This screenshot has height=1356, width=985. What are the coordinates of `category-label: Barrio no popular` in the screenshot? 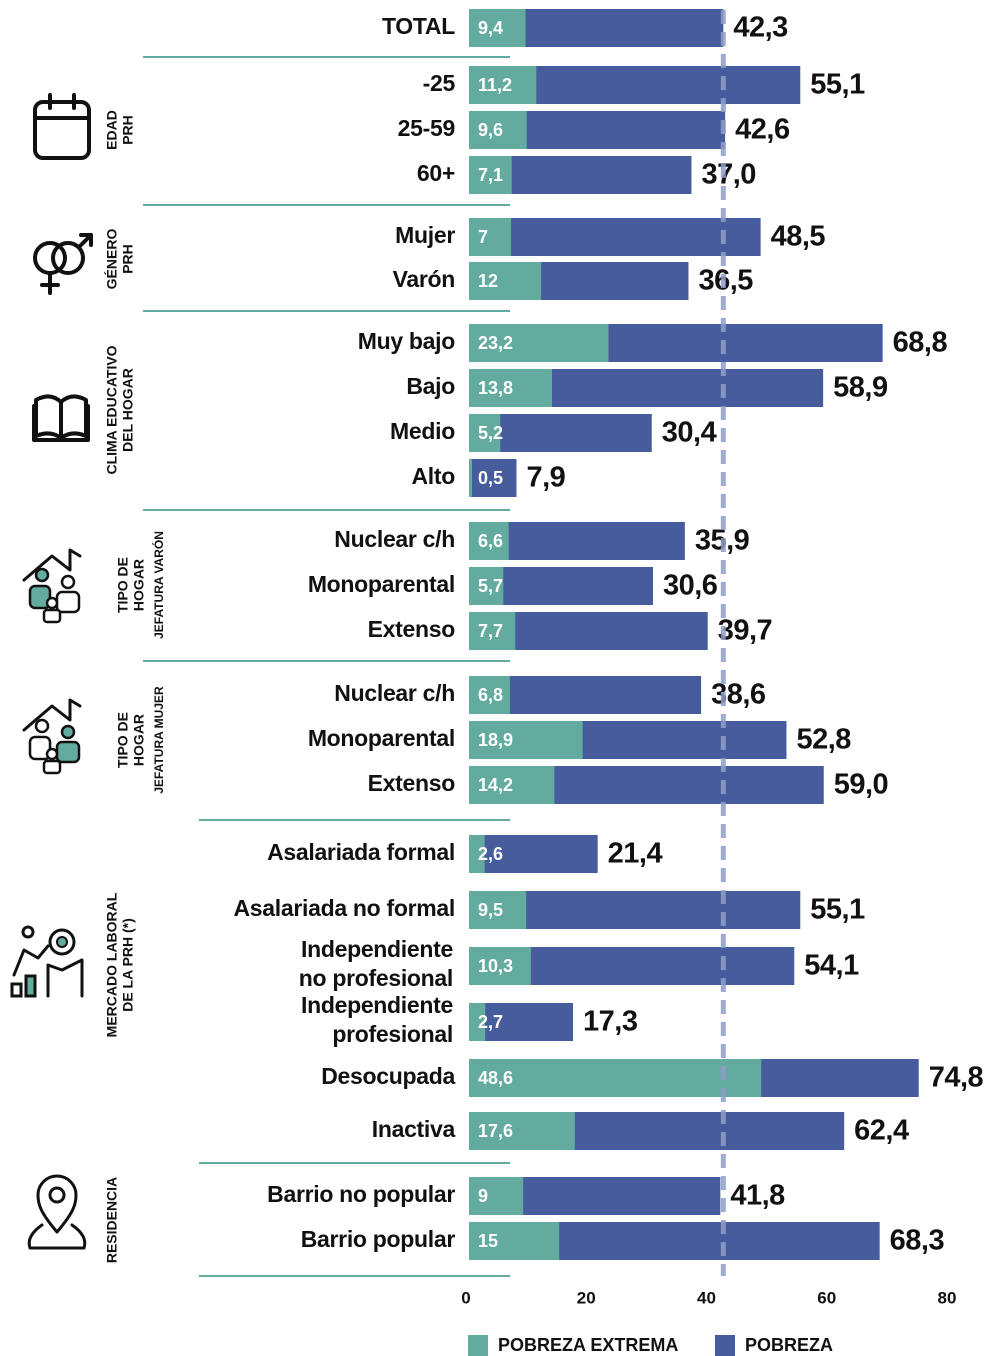 It's located at (361, 1194).